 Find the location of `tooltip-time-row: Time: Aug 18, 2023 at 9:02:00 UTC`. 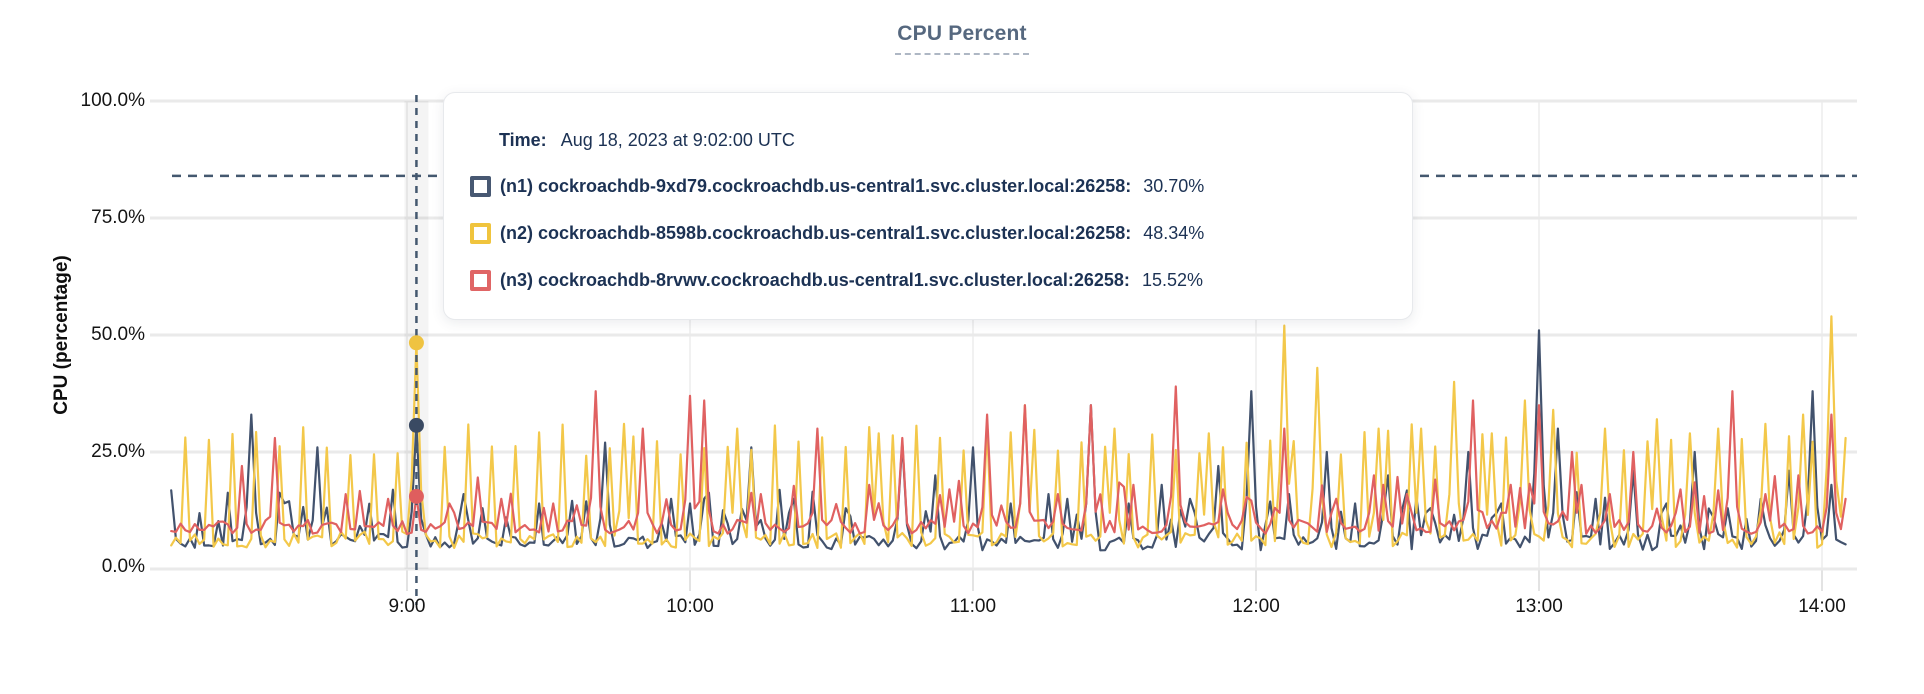

tooltip-time-row: Time: Aug 18, 2023 at 9:02:00 UTC is located at coordinates (955, 140).